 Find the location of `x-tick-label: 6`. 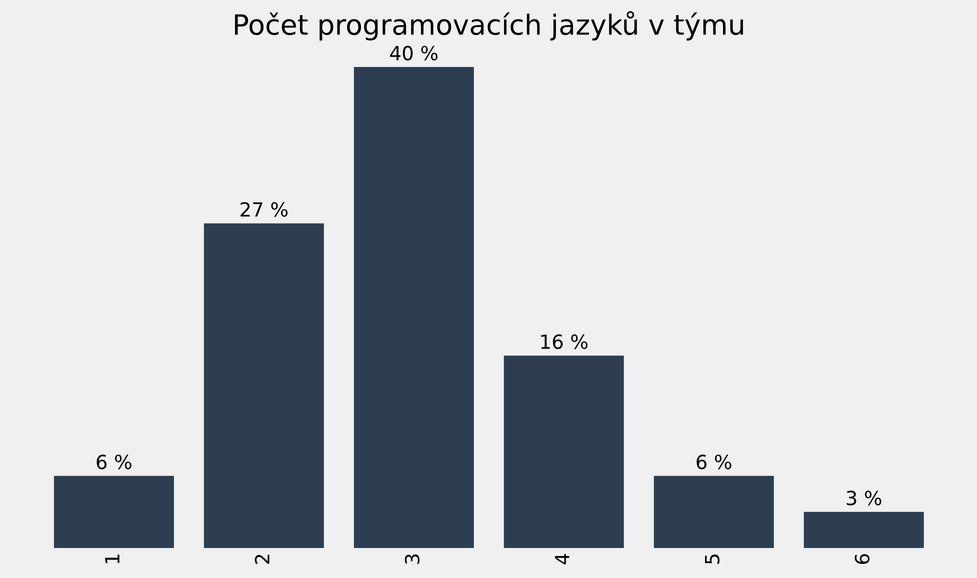

x-tick-label: 6 is located at coordinates (862, 559).